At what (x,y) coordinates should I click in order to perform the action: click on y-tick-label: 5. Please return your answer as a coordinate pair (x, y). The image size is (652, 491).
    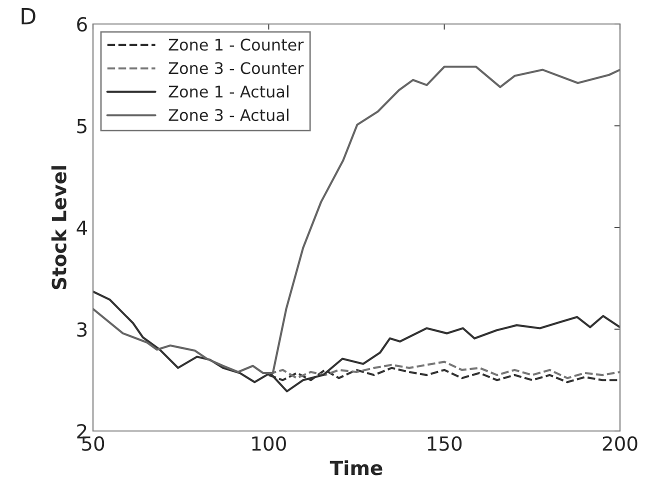
    Looking at the image, I should click on (81, 126).